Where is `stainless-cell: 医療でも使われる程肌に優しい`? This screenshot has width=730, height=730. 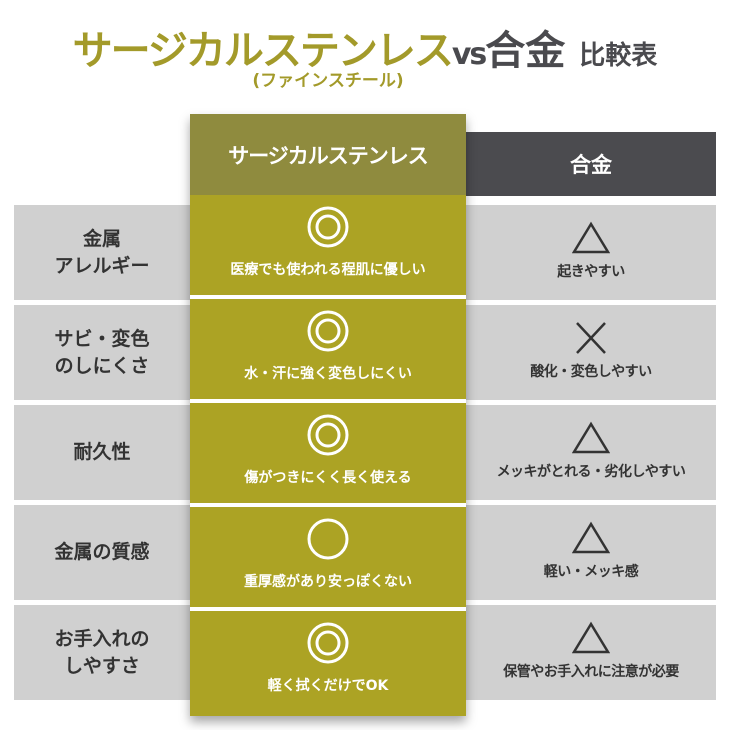 stainless-cell: 医療でも使われる程肌に優しい is located at coordinates (328, 243).